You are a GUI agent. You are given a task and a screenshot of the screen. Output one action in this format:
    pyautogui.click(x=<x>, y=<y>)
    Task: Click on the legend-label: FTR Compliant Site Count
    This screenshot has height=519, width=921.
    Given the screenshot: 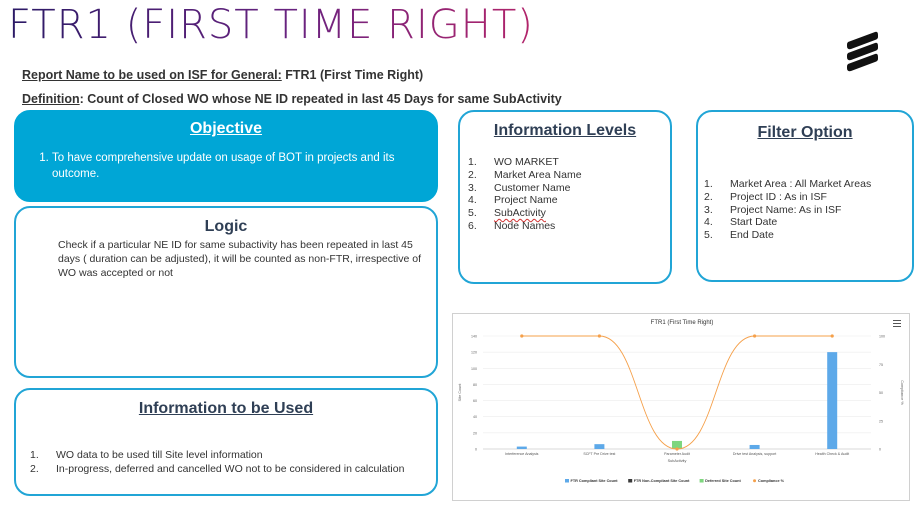 What is the action you would take?
    pyautogui.click(x=595, y=481)
    